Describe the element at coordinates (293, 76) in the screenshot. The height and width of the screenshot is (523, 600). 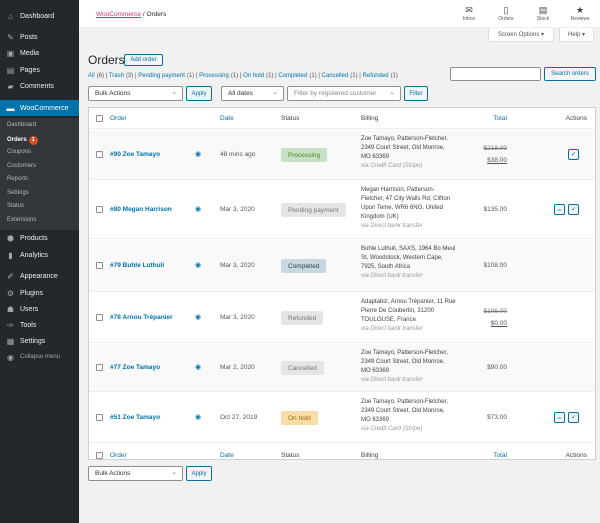
I see `view-completed: Completed` at that location.